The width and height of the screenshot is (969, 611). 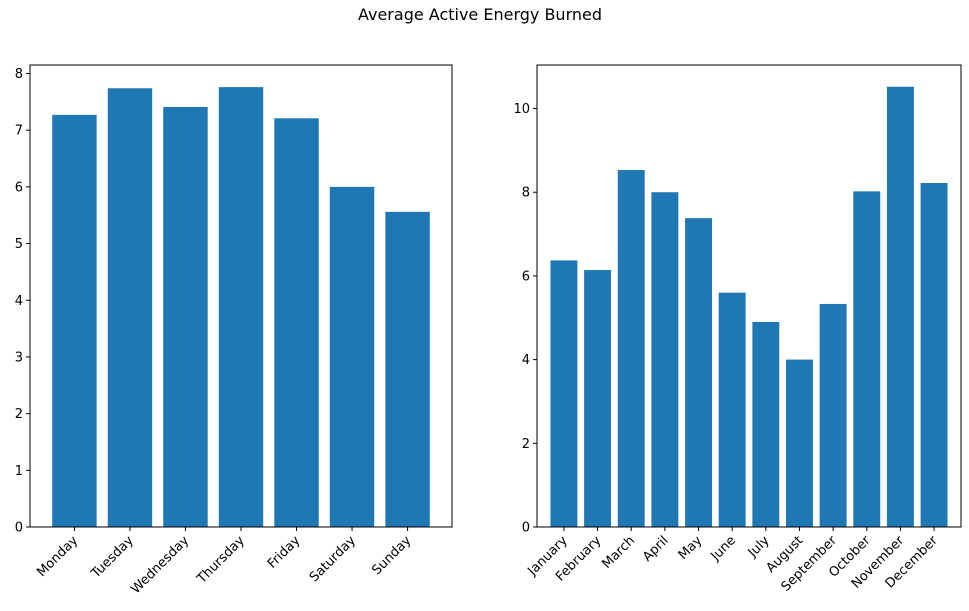 I want to click on x-tick-label: May, so click(x=691, y=548).